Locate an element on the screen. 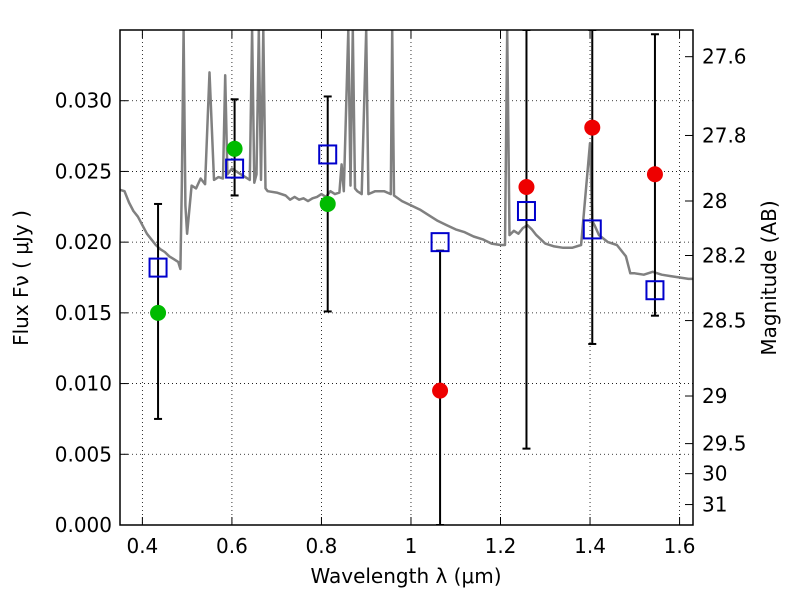  y-tick-label: 0.000 is located at coordinates (83, 525).